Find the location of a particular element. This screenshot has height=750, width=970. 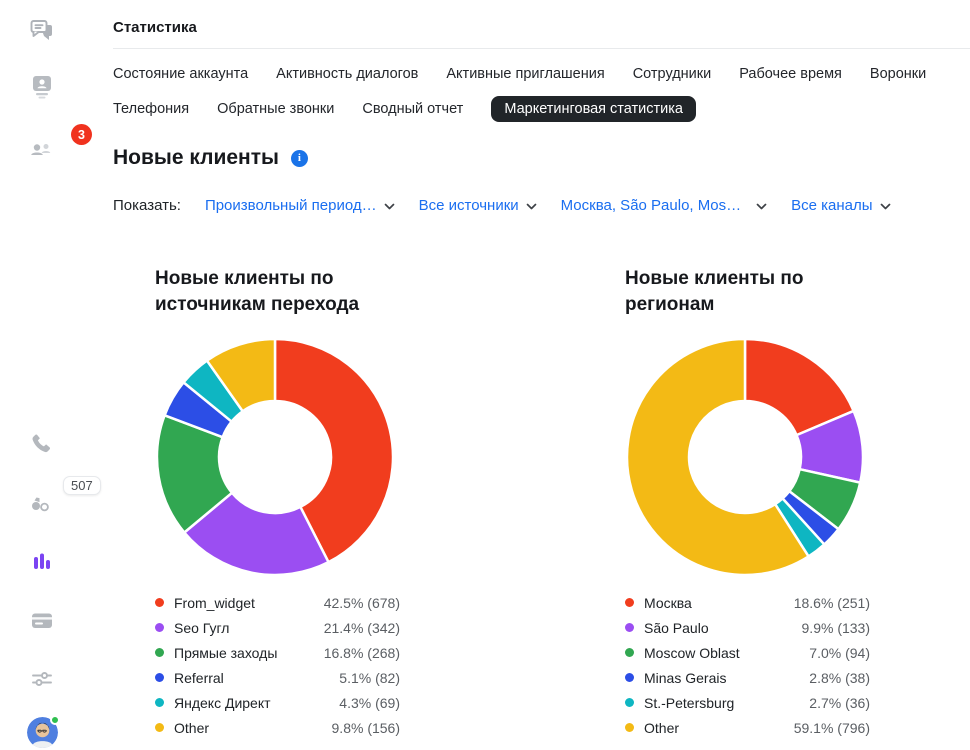

sidebar-item-billing is located at coordinates (42, 621).